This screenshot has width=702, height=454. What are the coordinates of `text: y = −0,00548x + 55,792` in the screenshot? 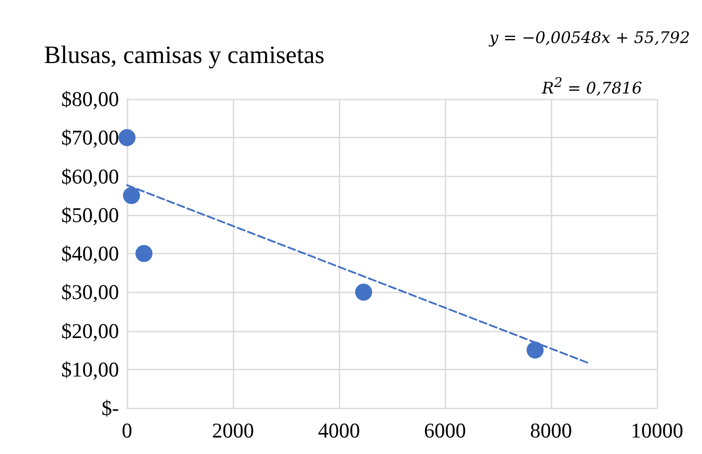 It's located at (589, 37).